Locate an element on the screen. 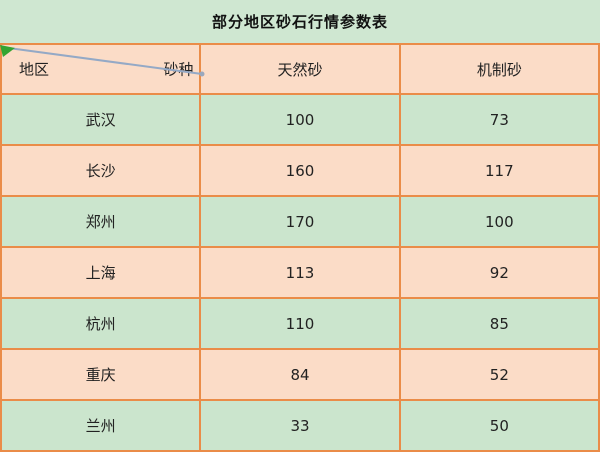  natural-sand-value: 84 is located at coordinates (300, 374).